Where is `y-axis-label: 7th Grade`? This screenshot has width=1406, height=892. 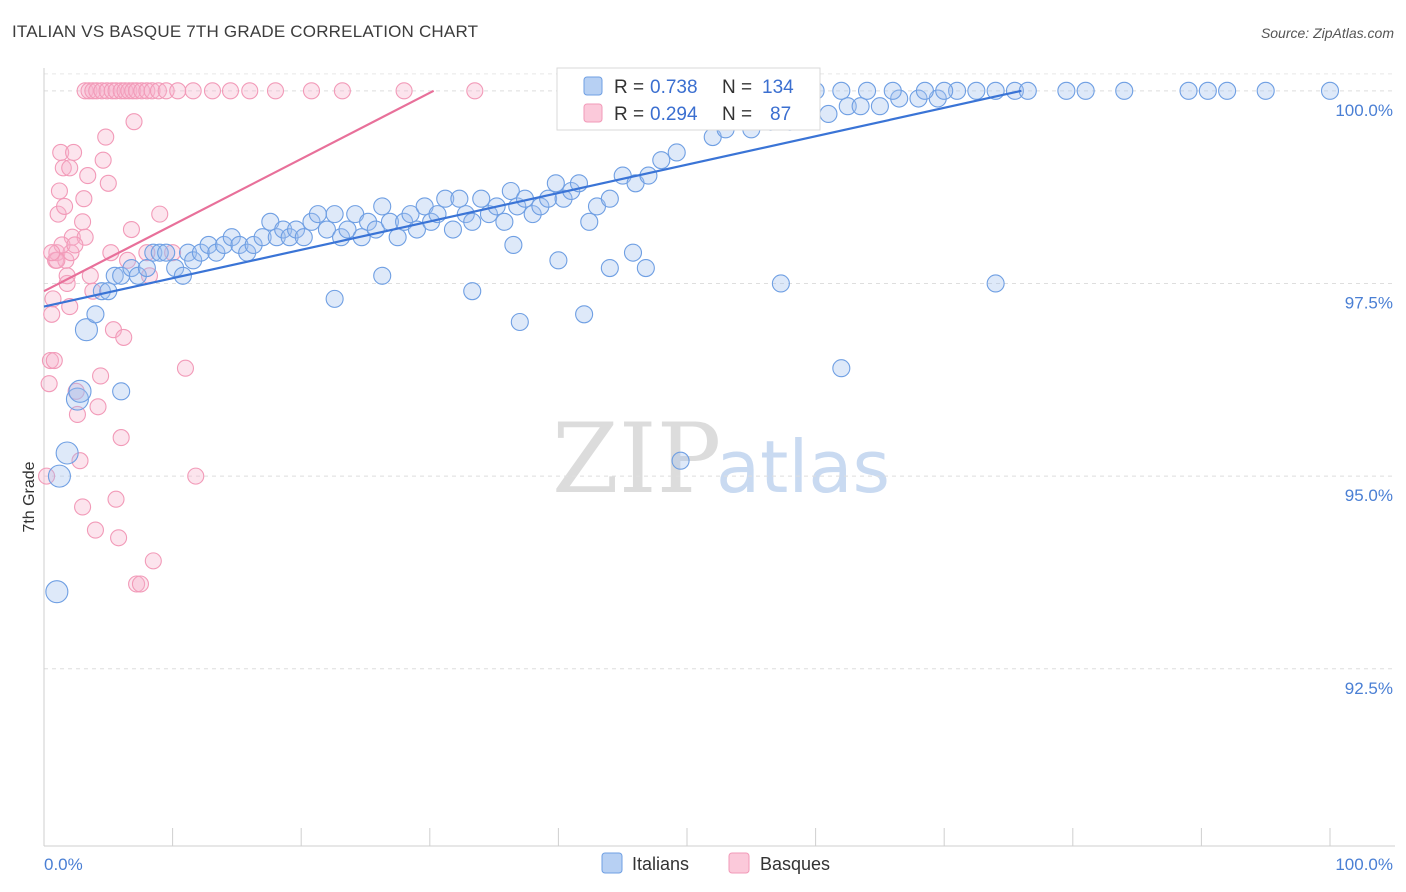 y-axis-label: 7th Grade is located at coordinates (29, 496).